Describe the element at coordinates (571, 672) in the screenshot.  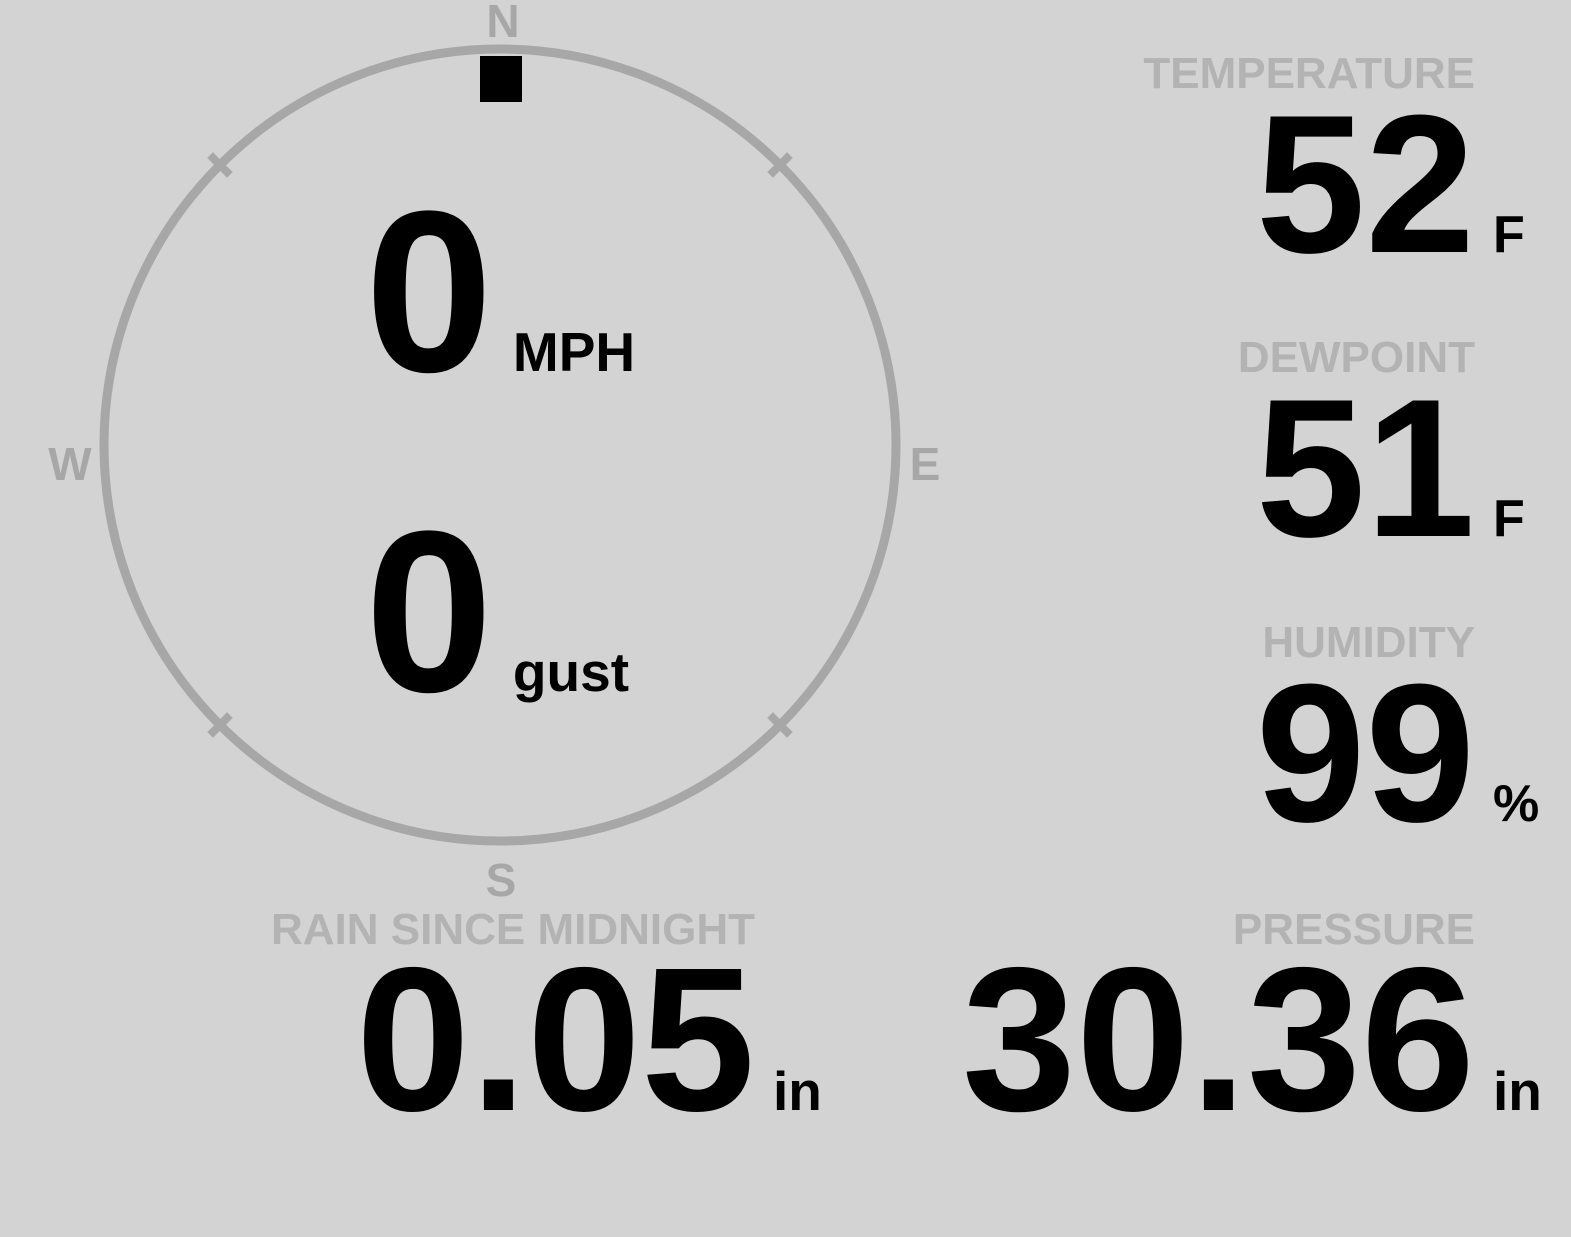
I see `wind-gust-unit: gust` at that location.